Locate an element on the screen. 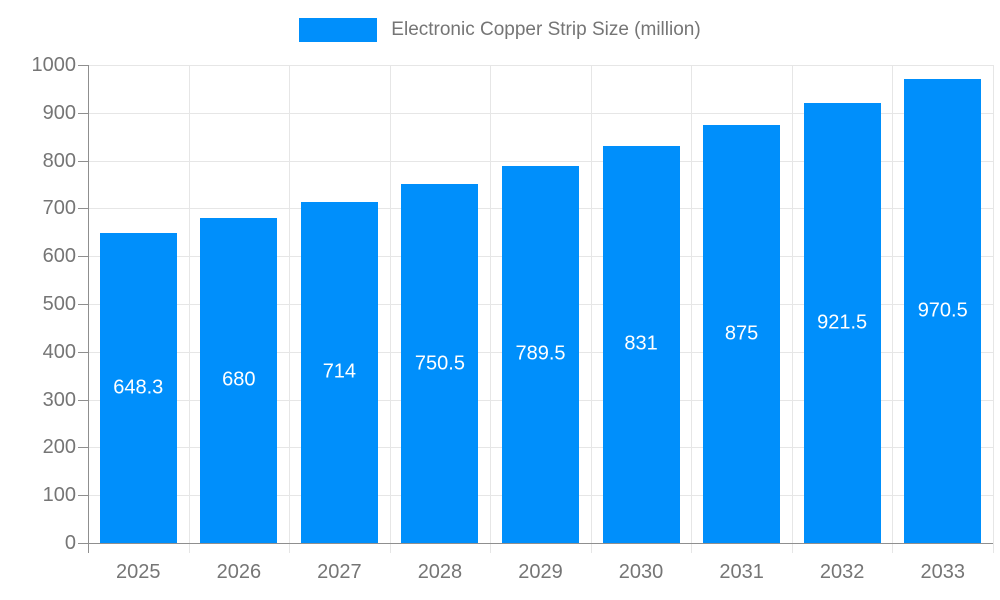 This screenshot has width=1000, height=600. bar-2031: 875 is located at coordinates (742, 333).